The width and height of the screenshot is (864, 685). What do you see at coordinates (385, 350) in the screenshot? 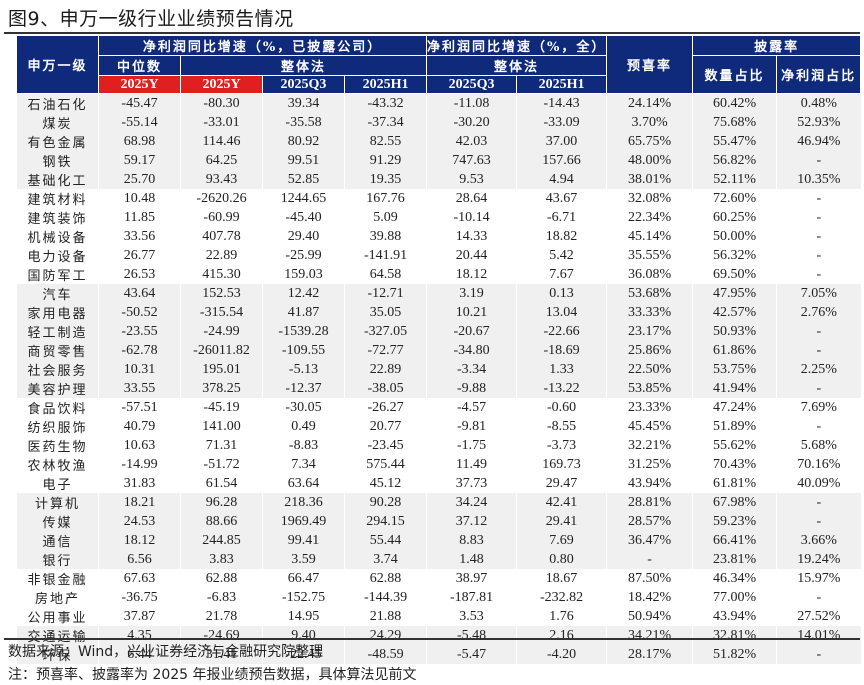
I see `cell-overall-2025h1: -72.77` at bounding box center [385, 350].